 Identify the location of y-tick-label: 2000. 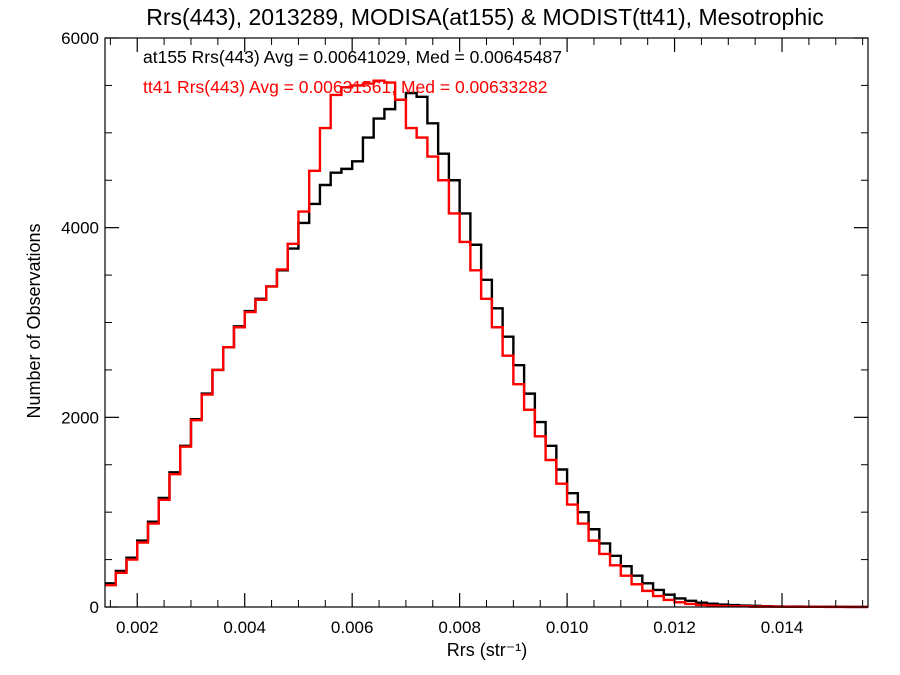
(80, 417).